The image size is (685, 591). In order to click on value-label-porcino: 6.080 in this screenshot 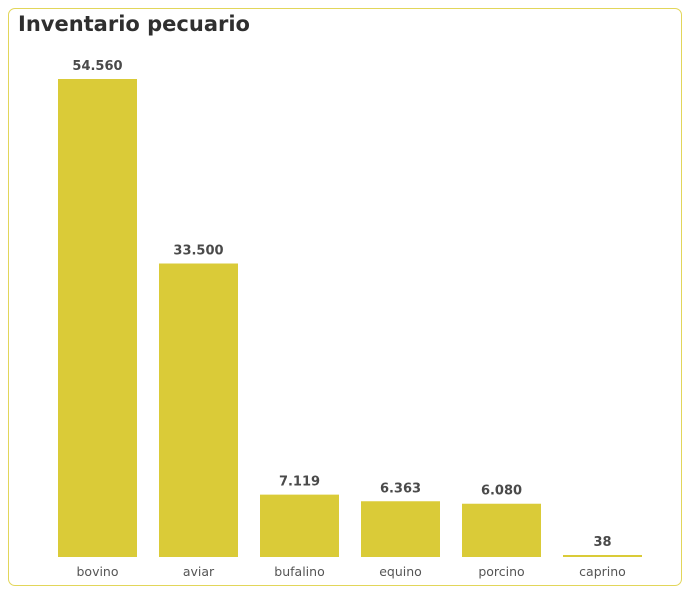, I will do `click(501, 491)`.